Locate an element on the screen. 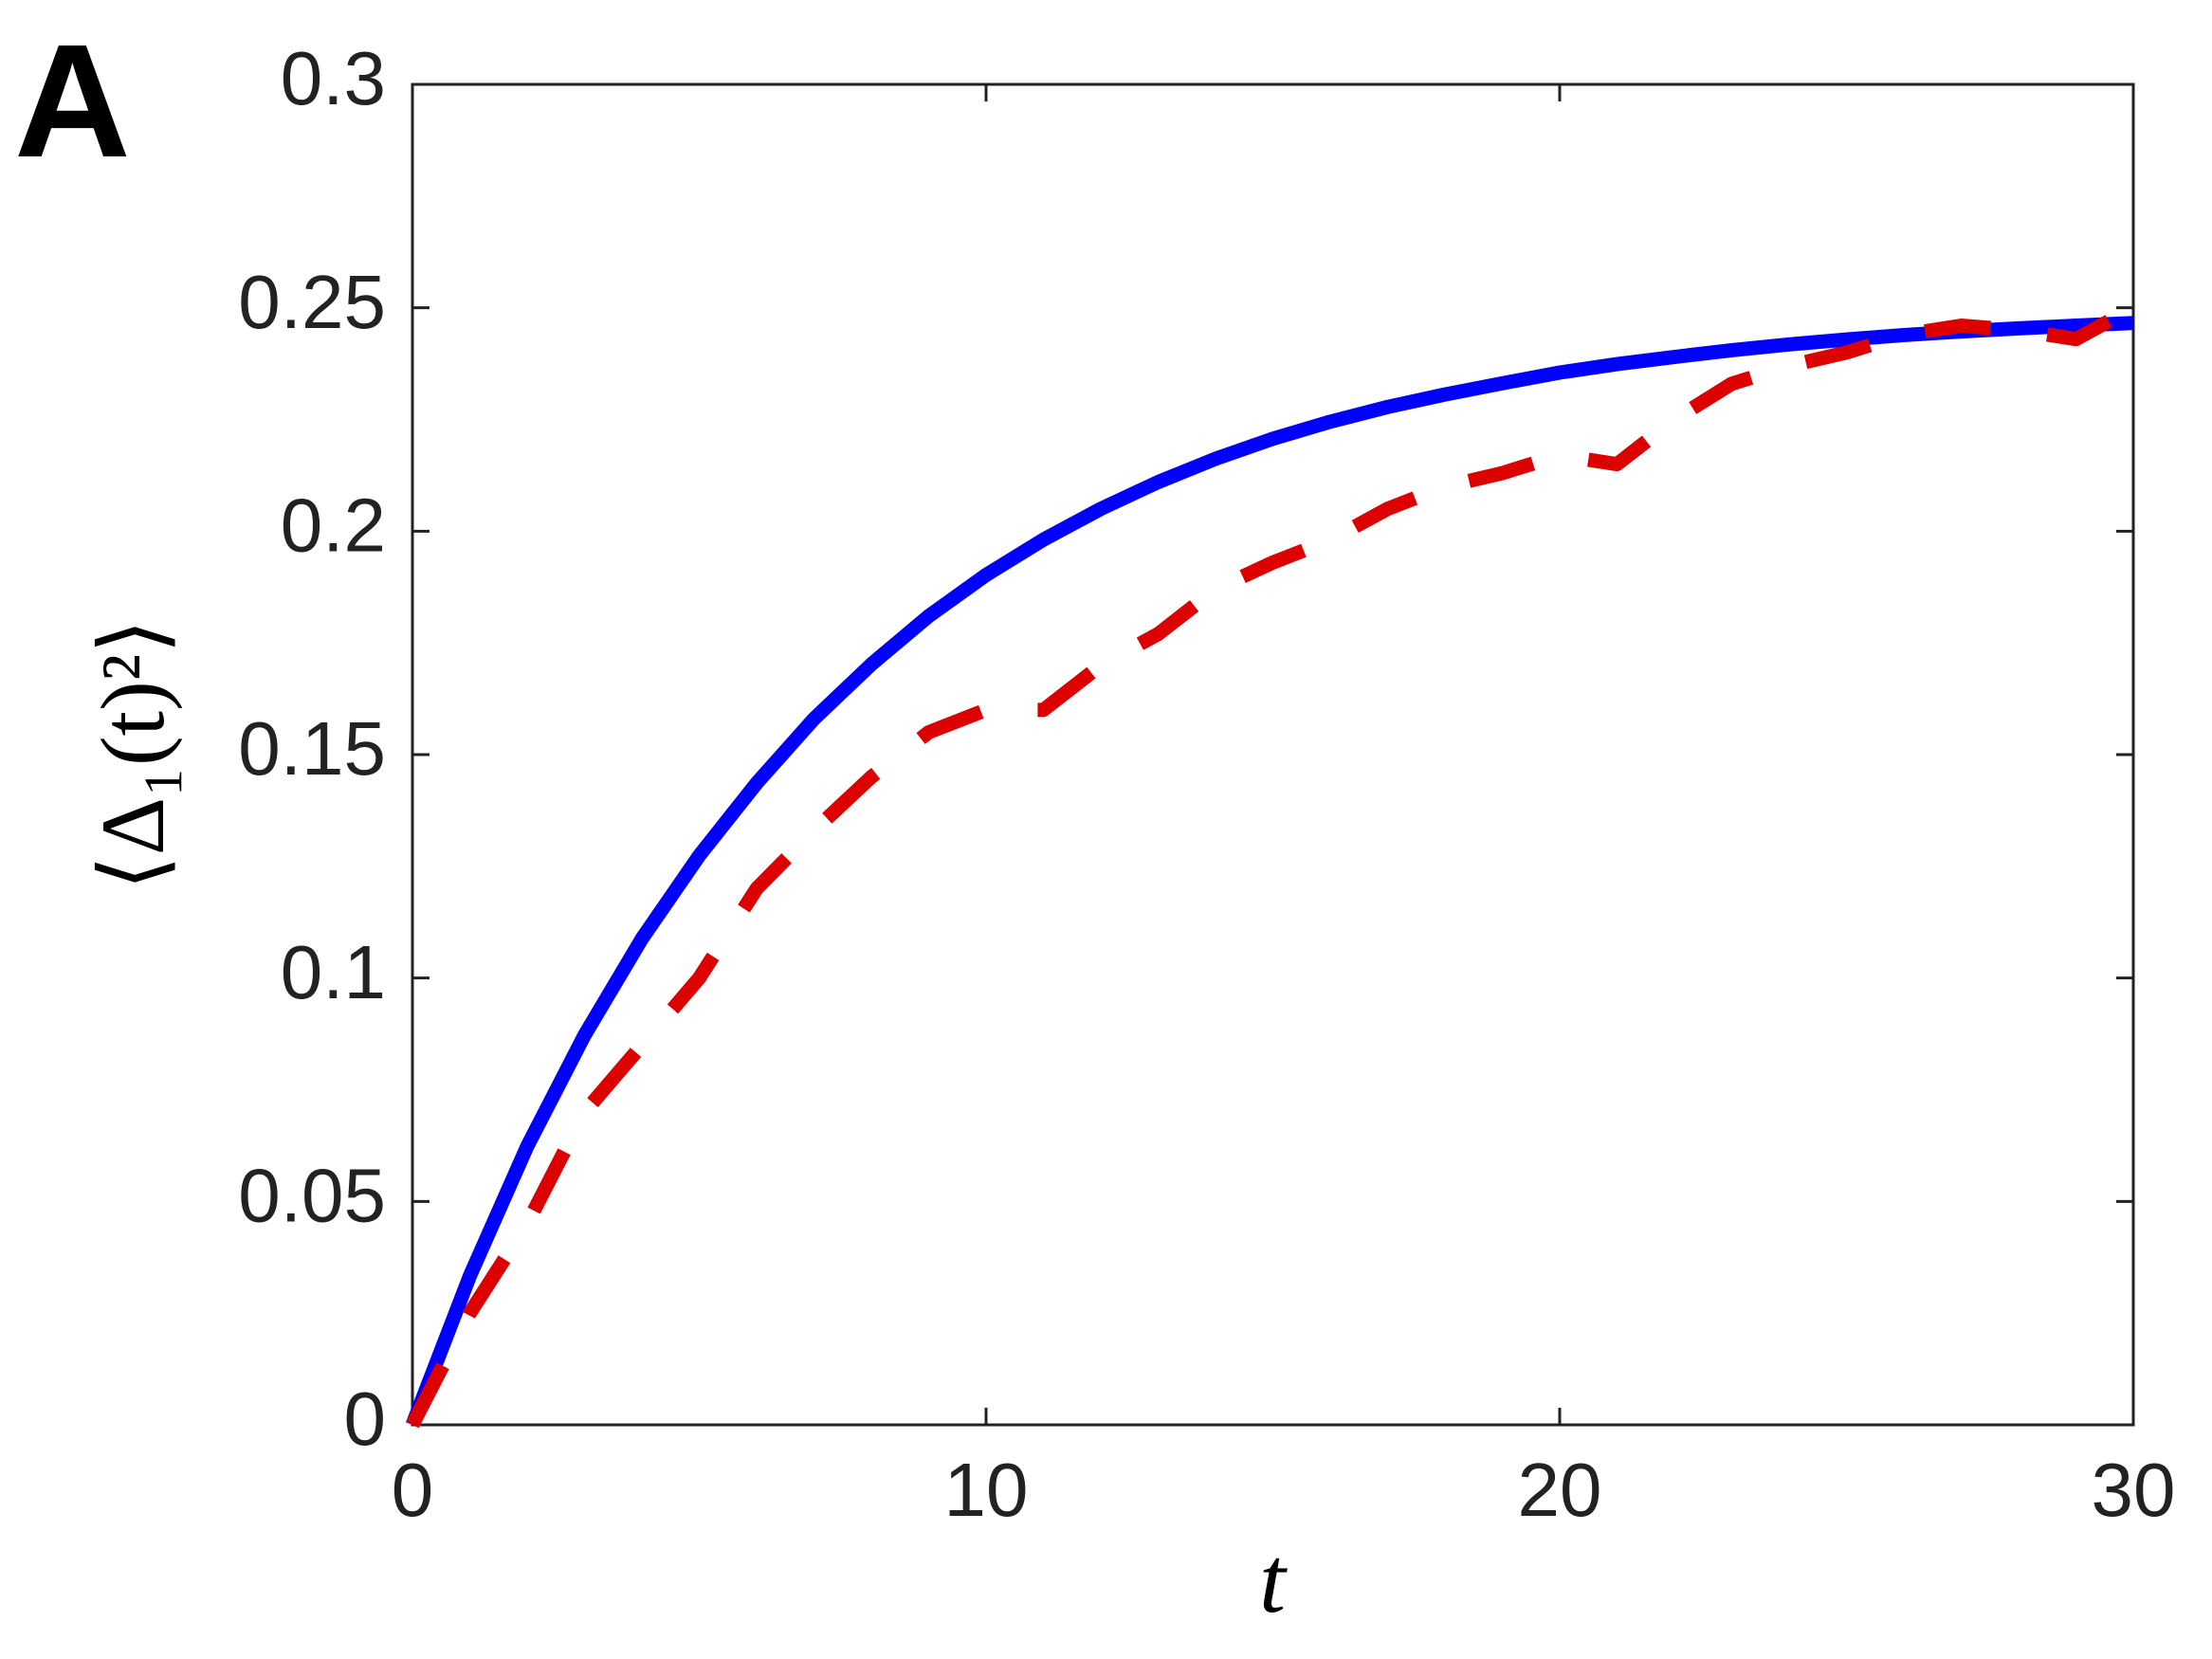 This screenshot has width=2212, height=1659. x-axis-label: t is located at coordinates (1273, 1579).